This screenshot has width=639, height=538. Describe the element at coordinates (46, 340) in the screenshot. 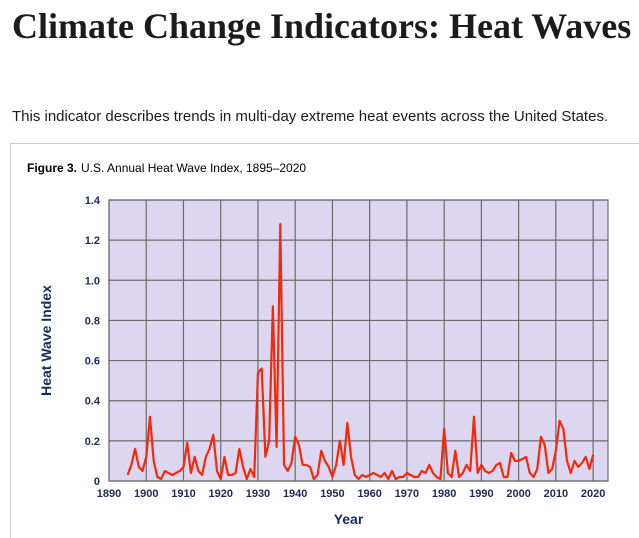

I see `y-axis-label: Heat Wave Index` at that location.